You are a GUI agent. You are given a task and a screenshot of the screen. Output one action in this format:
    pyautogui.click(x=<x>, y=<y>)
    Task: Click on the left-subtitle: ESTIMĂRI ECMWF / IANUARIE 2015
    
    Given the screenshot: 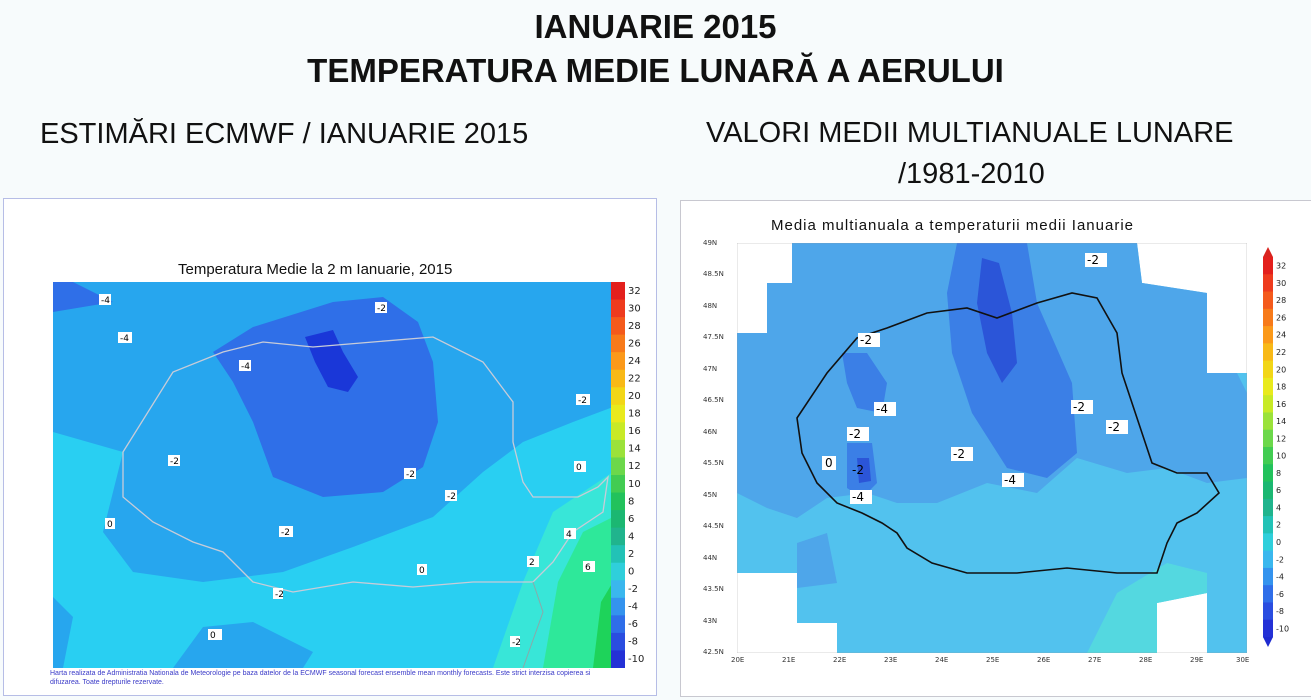 What is the action you would take?
    pyautogui.click(x=284, y=134)
    